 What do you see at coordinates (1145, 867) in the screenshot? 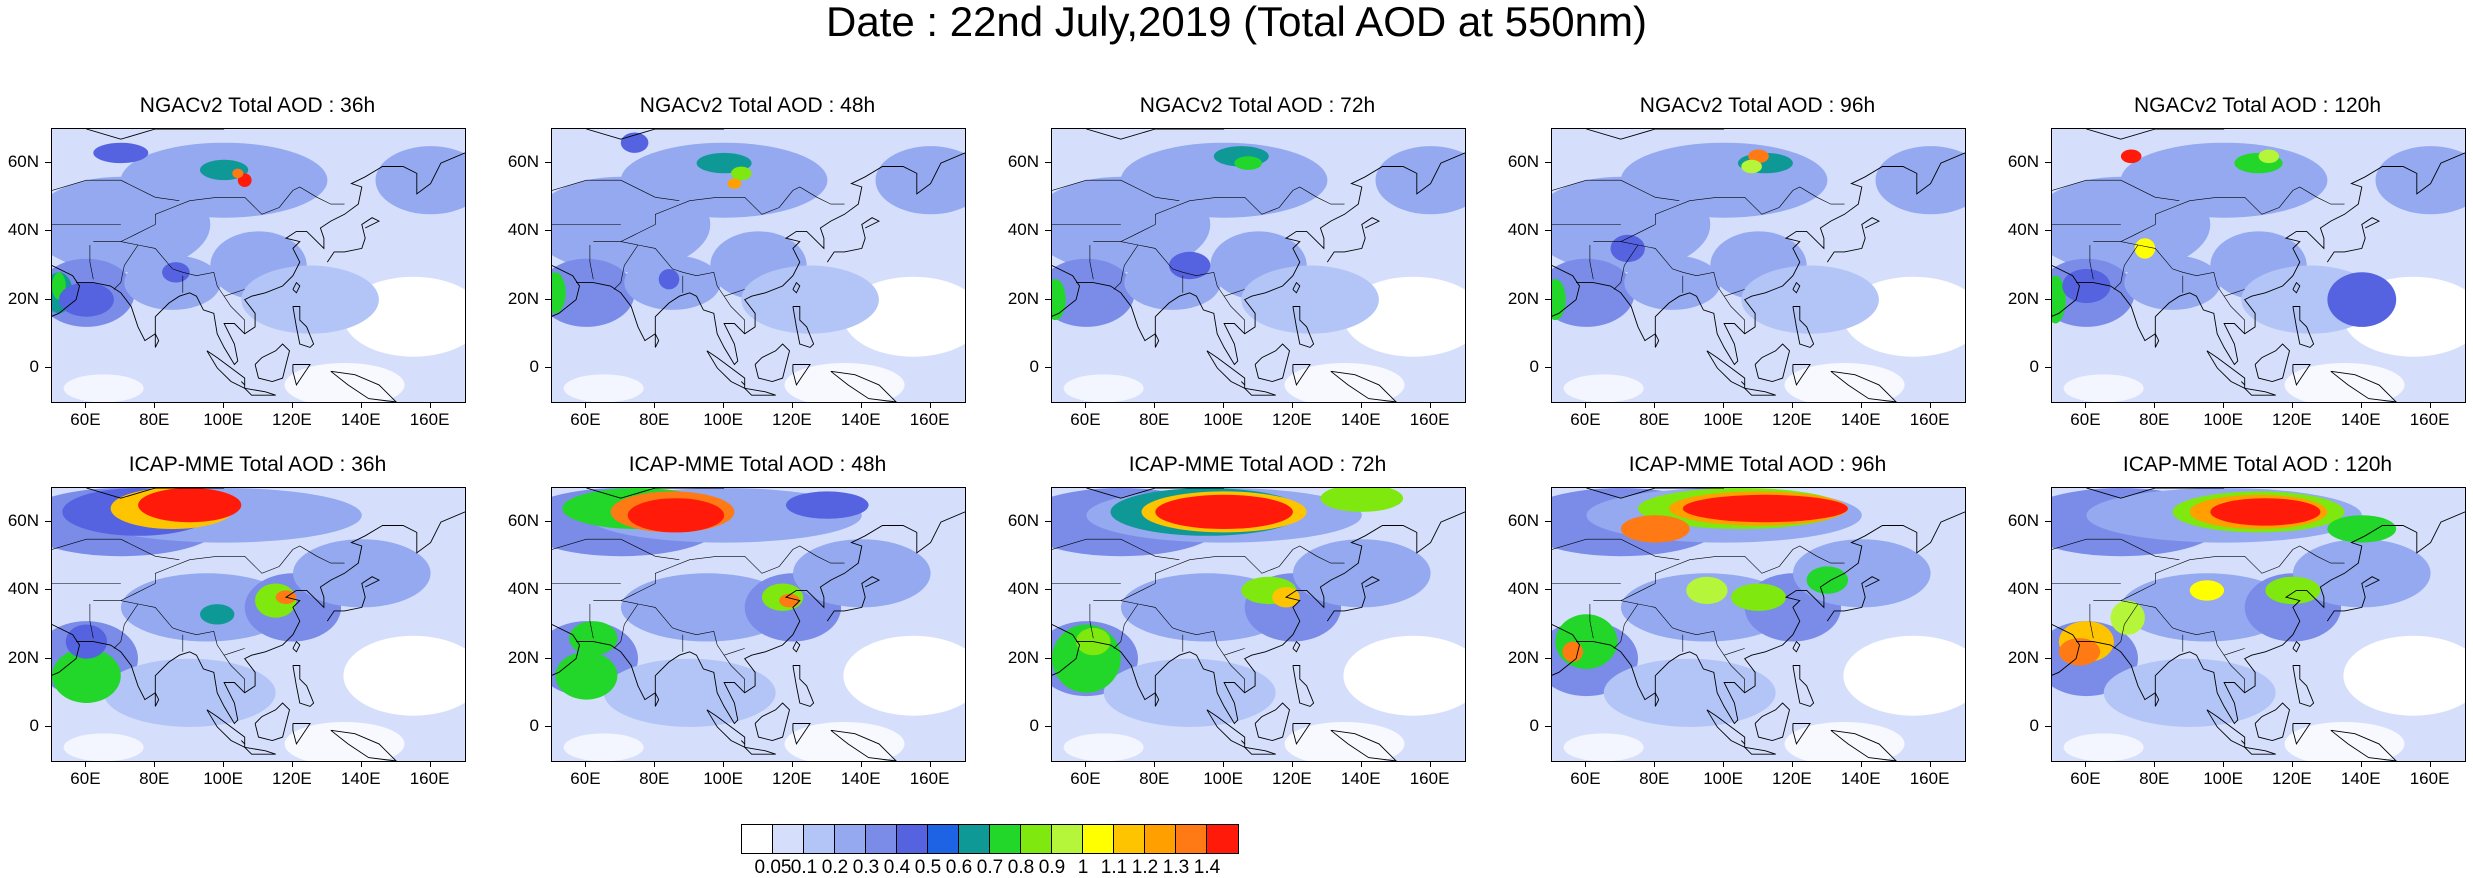
I see `colorbar-label: 1.2` at bounding box center [1145, 867].